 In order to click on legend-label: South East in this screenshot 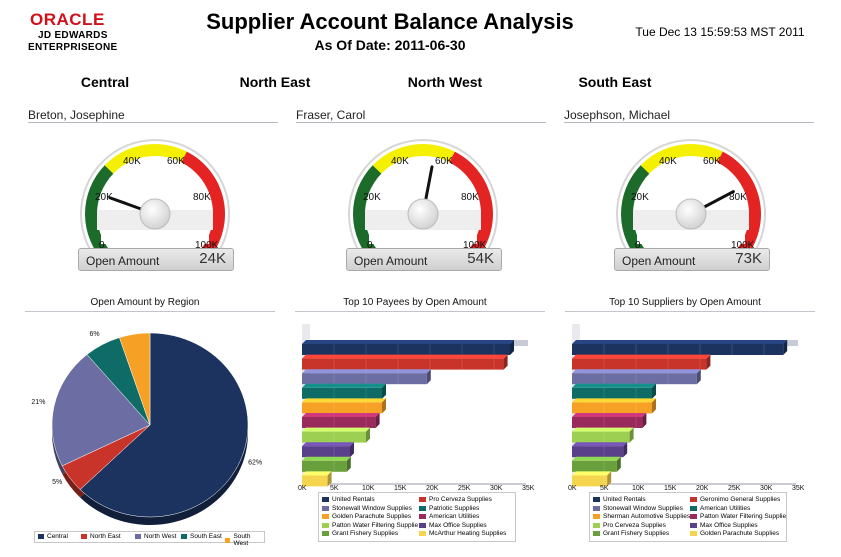, I will do `click(206, 536)`.